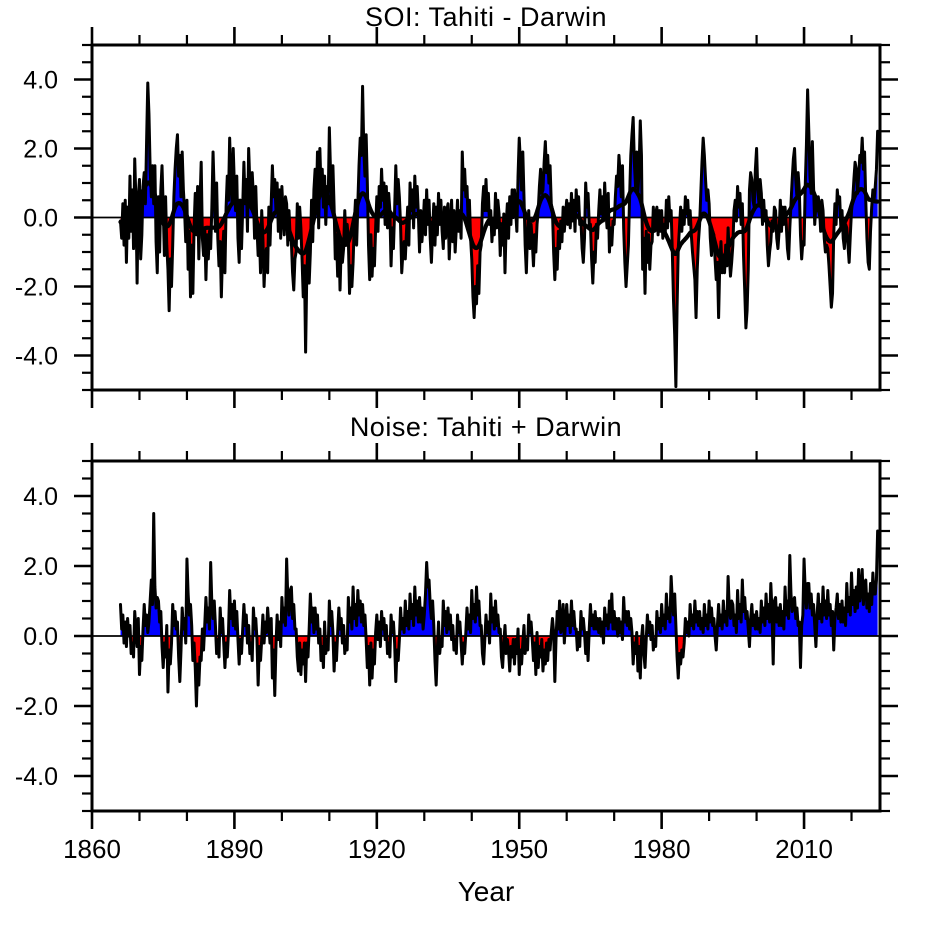  Describe the element at coordinates (499, 671) in the screenshot. I see `negative-fill` at that location.